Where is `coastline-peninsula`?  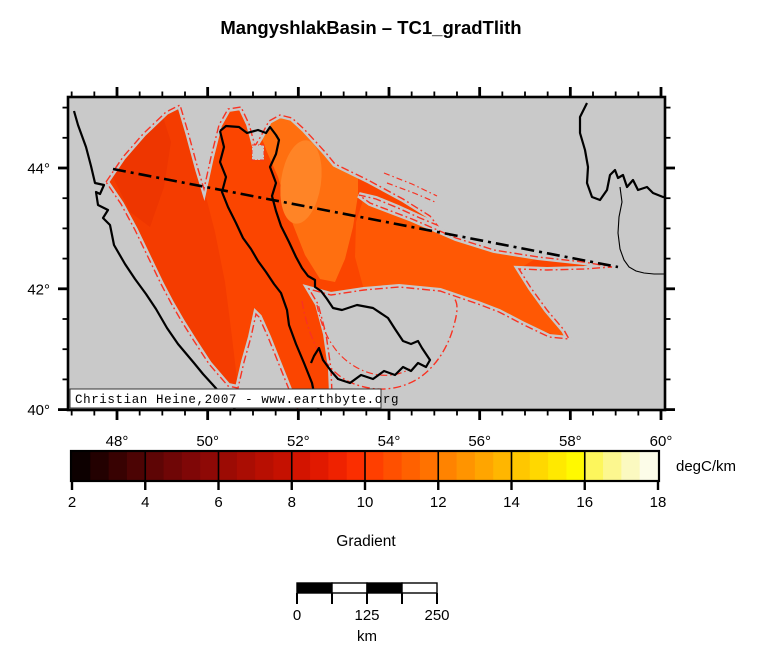 coastline-peninsula is located at coordinates (325, 254).